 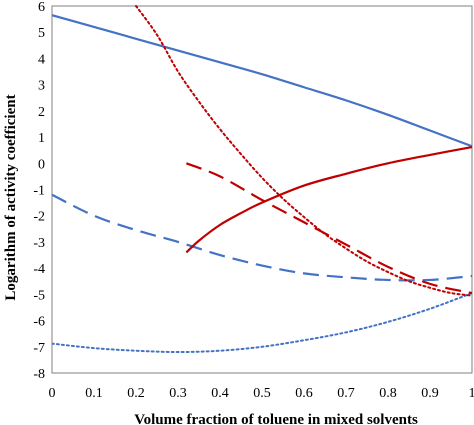 I want to click on y-tick-label: 4, so click(x=41, y=59).